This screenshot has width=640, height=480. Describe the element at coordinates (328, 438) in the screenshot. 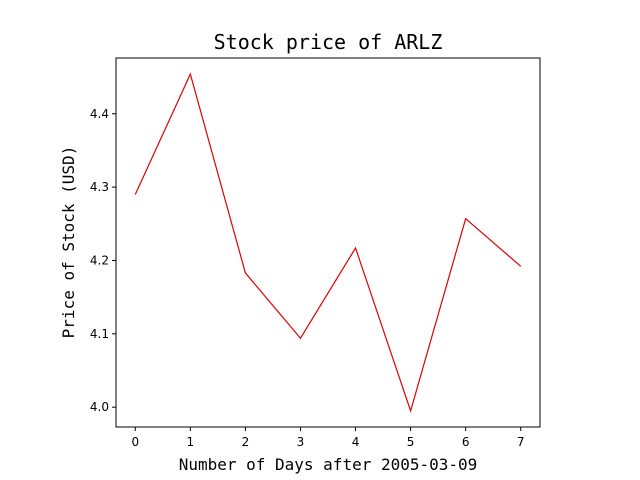

I see `x-axis: 0 1 2 3 4 5 6 7` at that location.